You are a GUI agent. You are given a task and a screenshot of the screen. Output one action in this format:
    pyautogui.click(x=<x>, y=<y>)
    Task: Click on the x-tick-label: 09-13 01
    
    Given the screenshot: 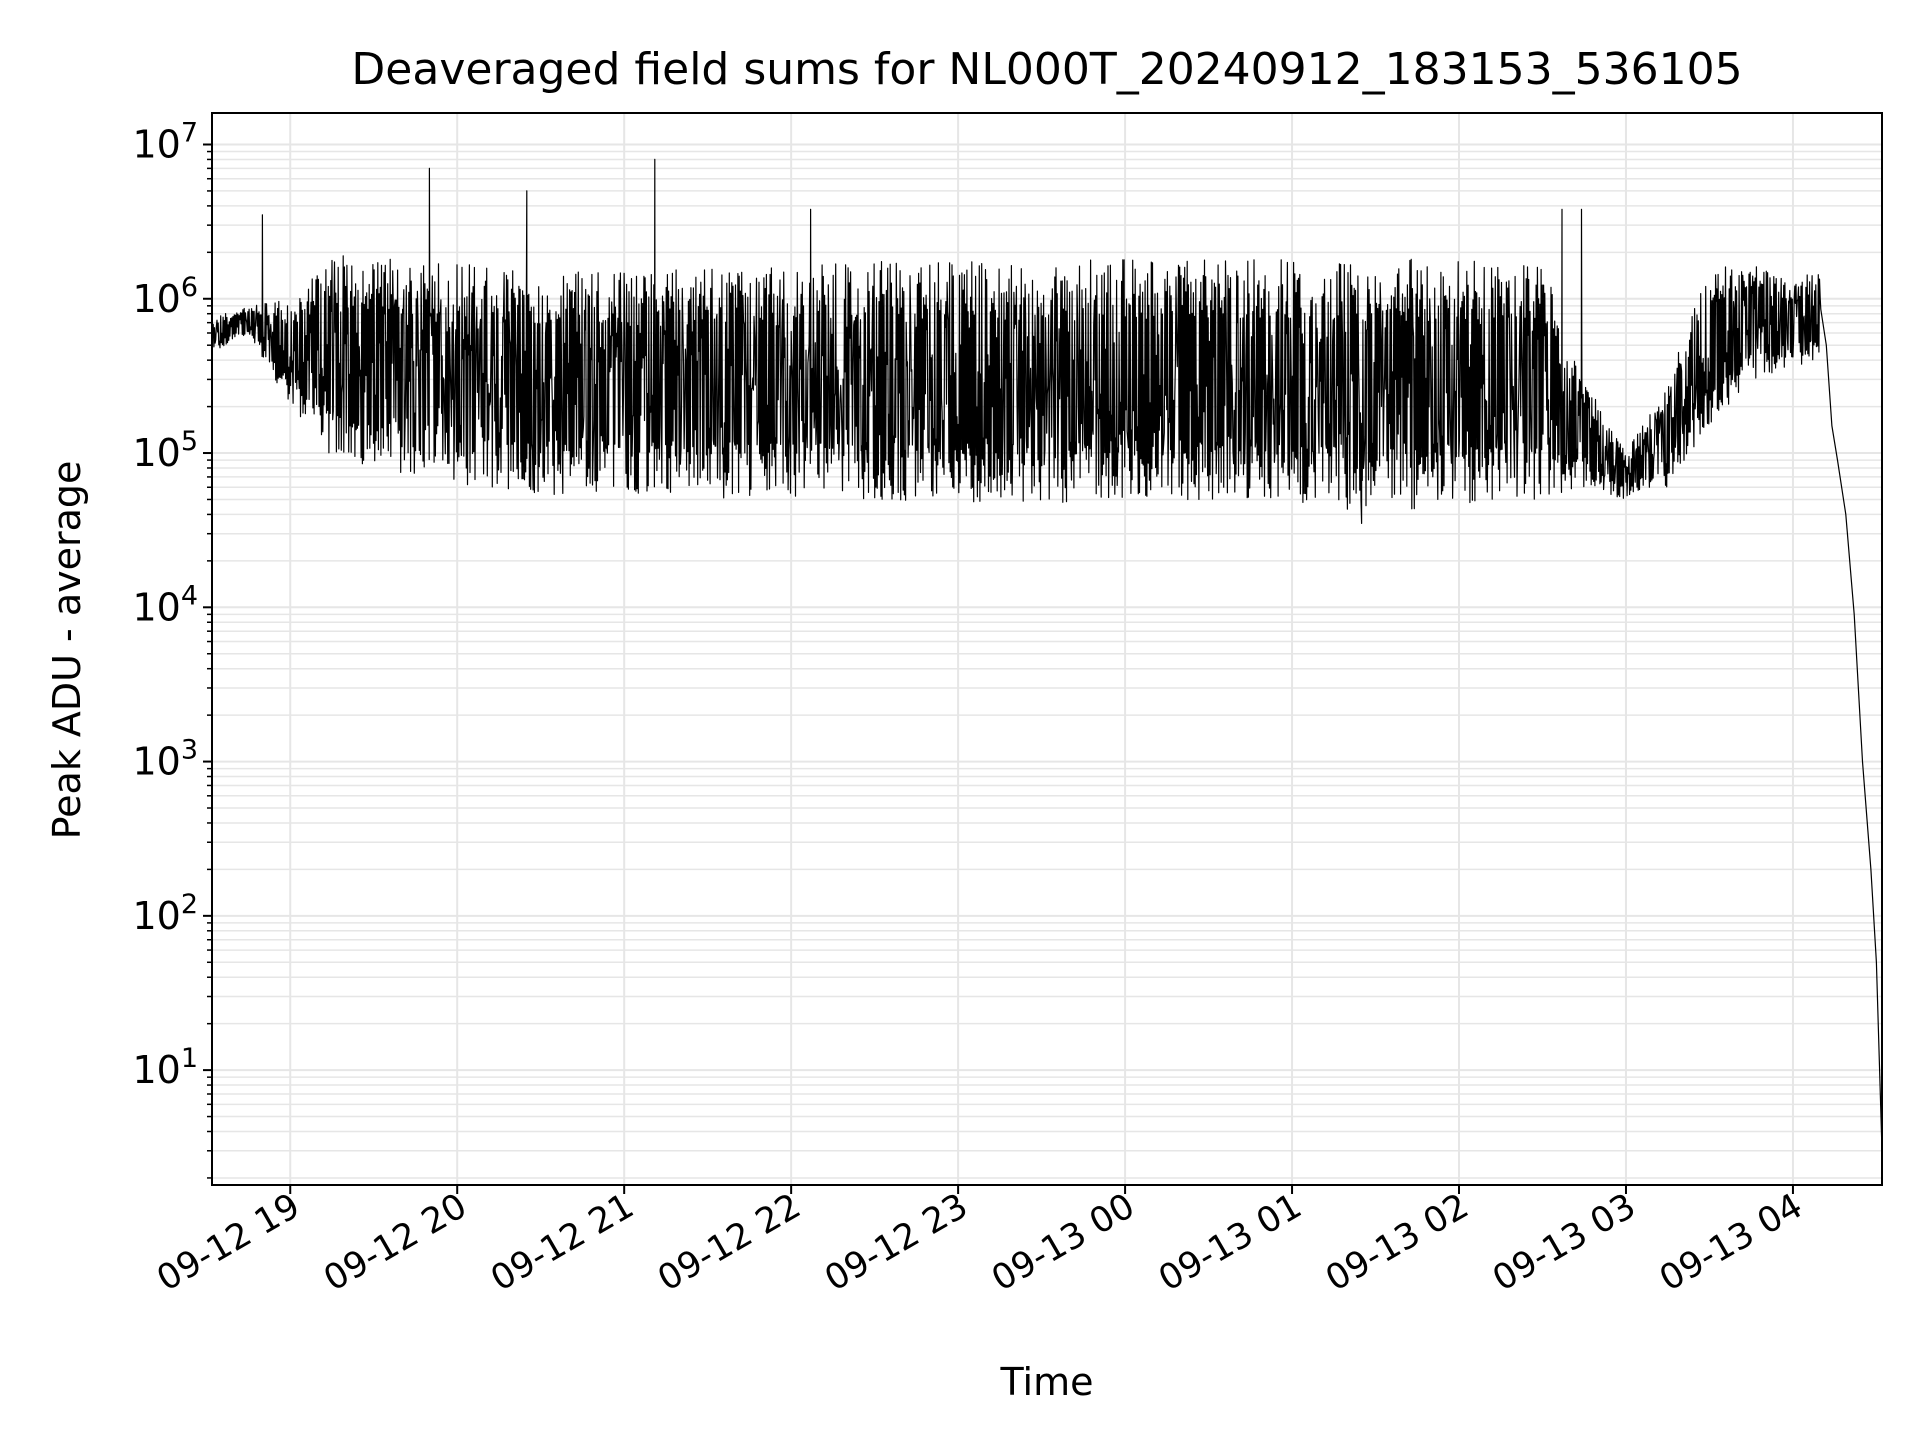 What is the action you would take?
    pyautogui.click(x=1230, y=1242)
    